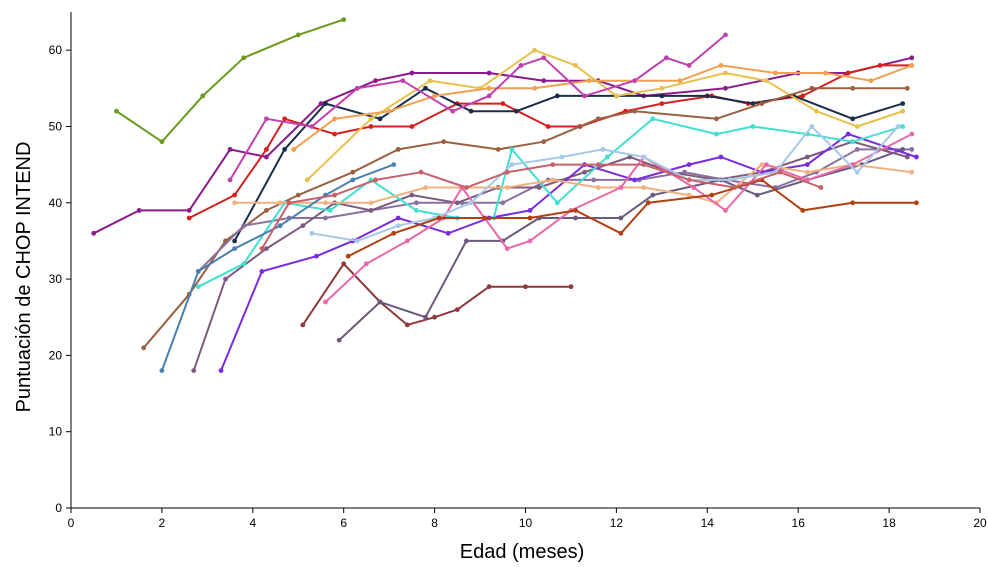 This screenshot has width=988, height=567. I want to click on x-tick-label: 12, so click(617, 523).